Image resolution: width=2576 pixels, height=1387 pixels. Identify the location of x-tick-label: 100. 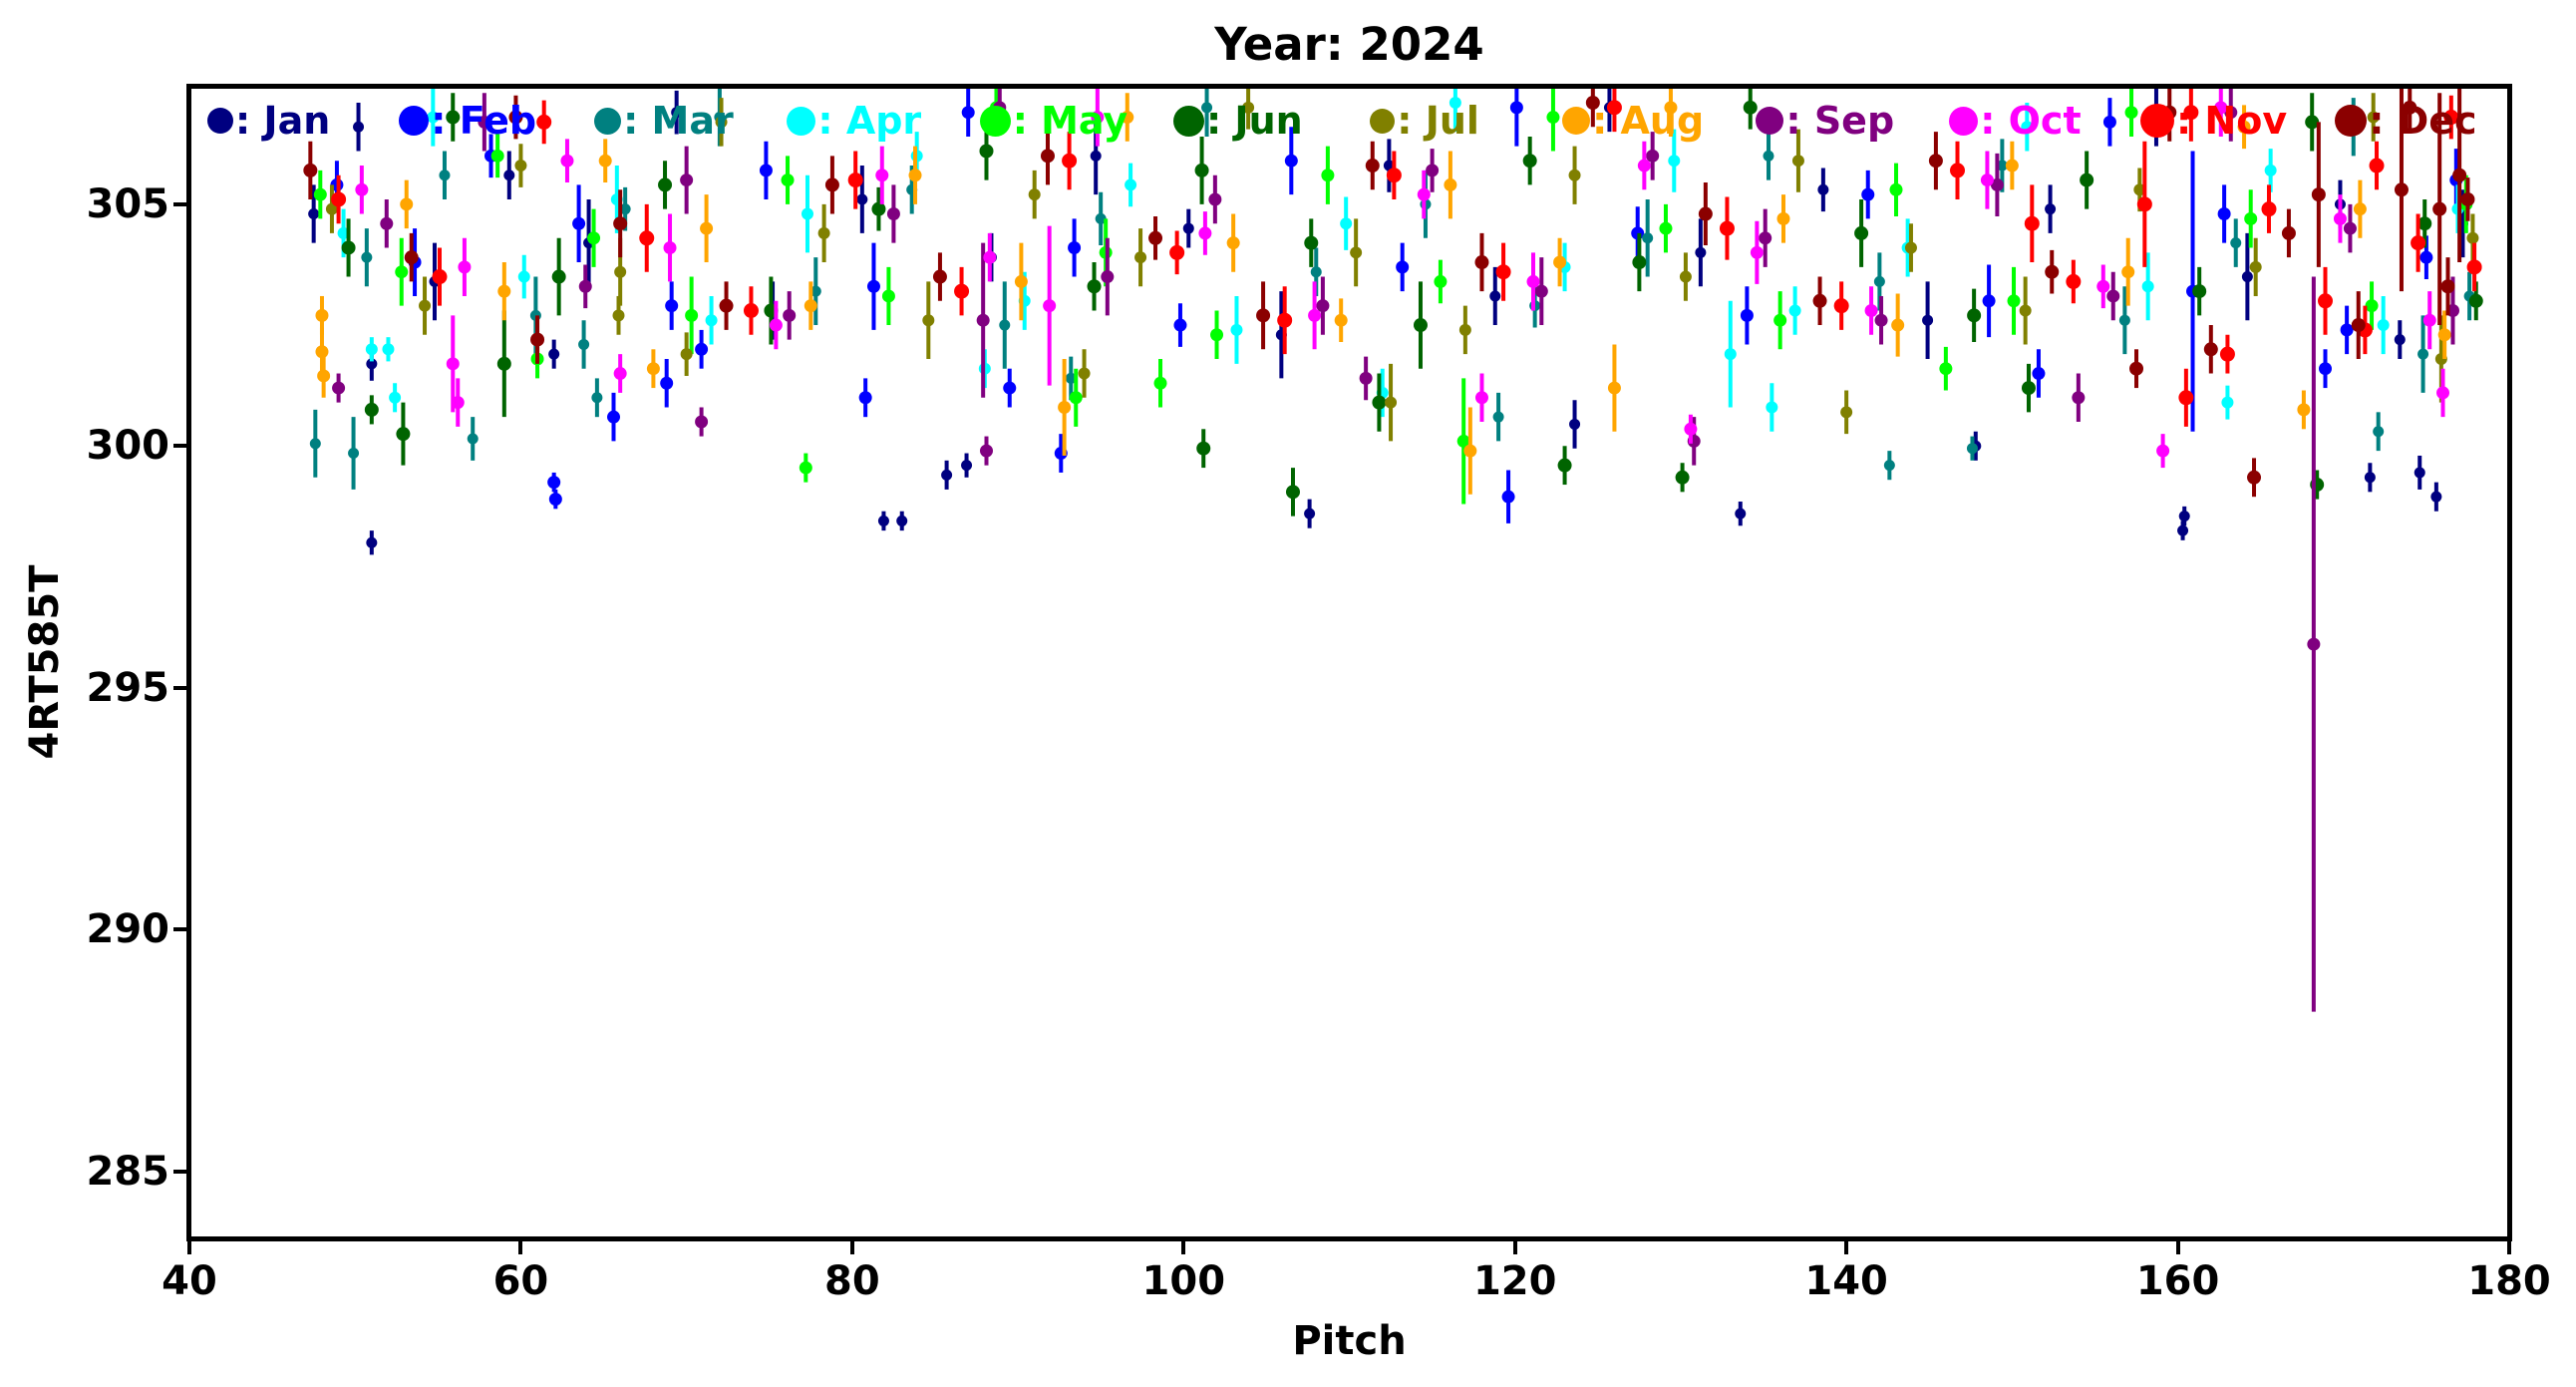
(1183, 1281).